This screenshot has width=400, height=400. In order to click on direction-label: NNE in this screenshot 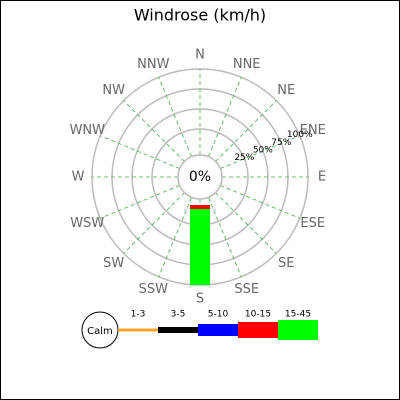, I will do `click(247, 64)`.